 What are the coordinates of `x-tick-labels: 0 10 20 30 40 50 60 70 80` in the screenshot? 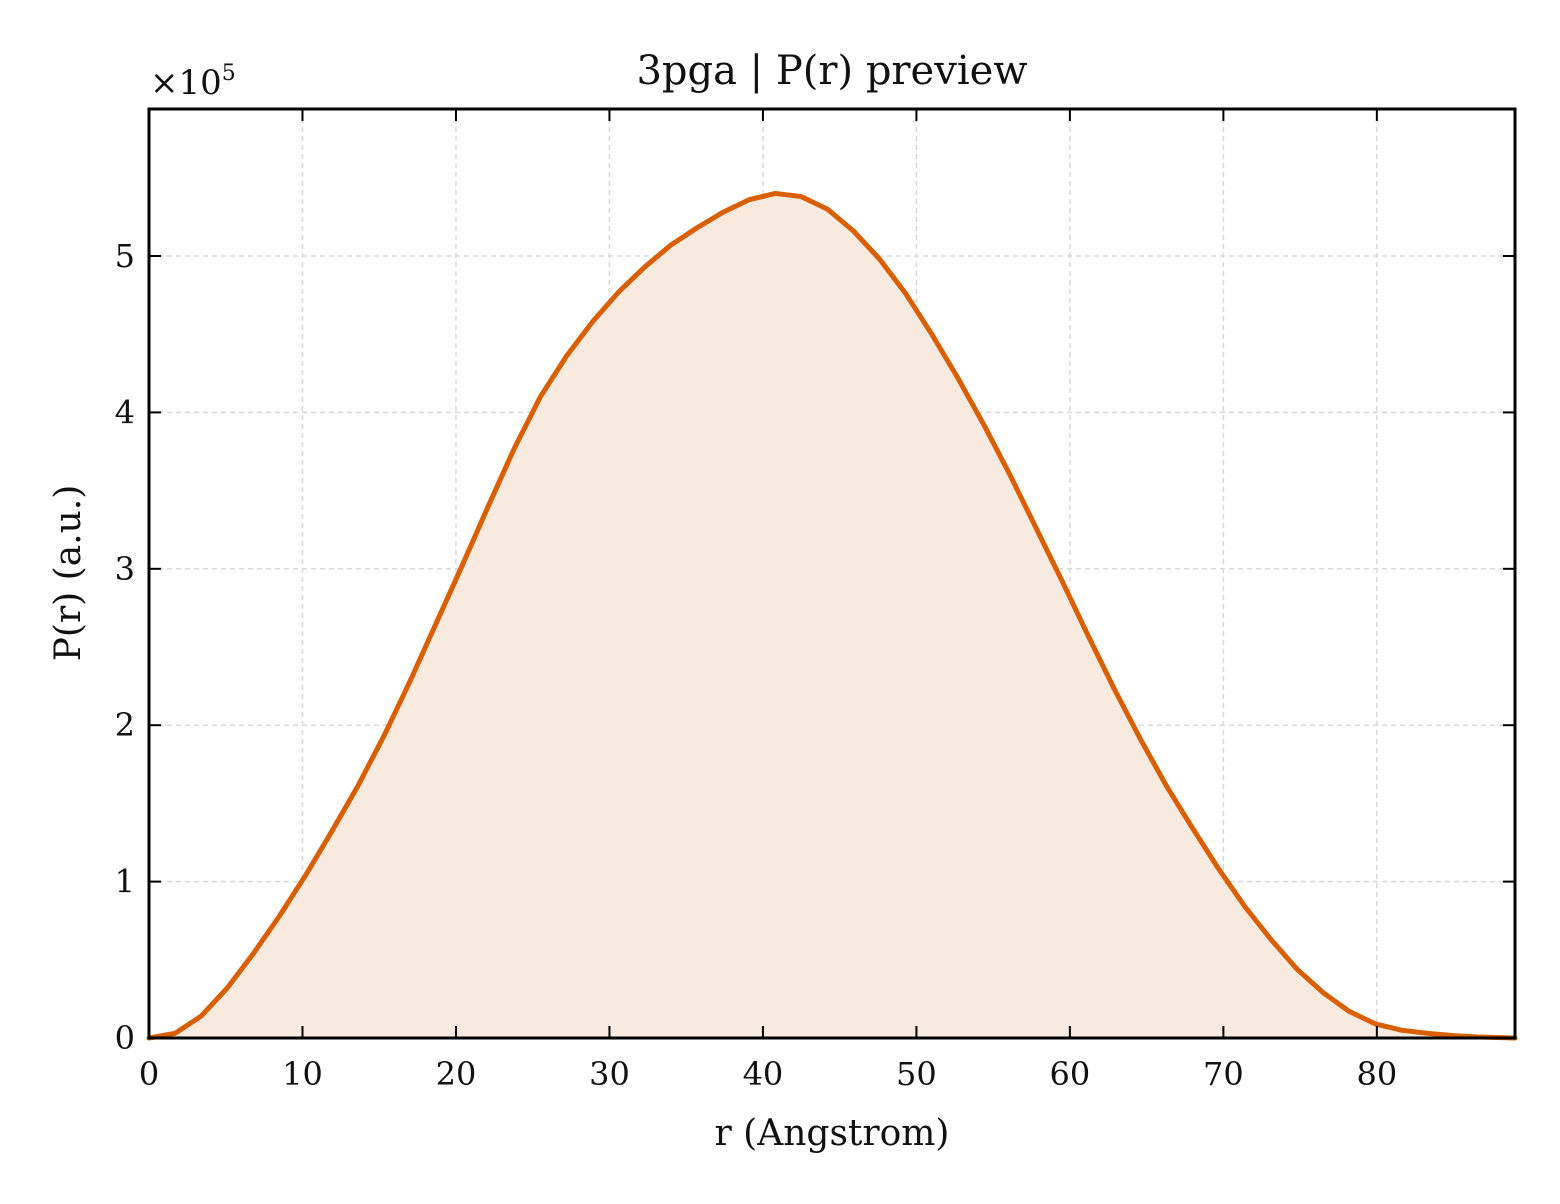 It's located at (768, 1074).